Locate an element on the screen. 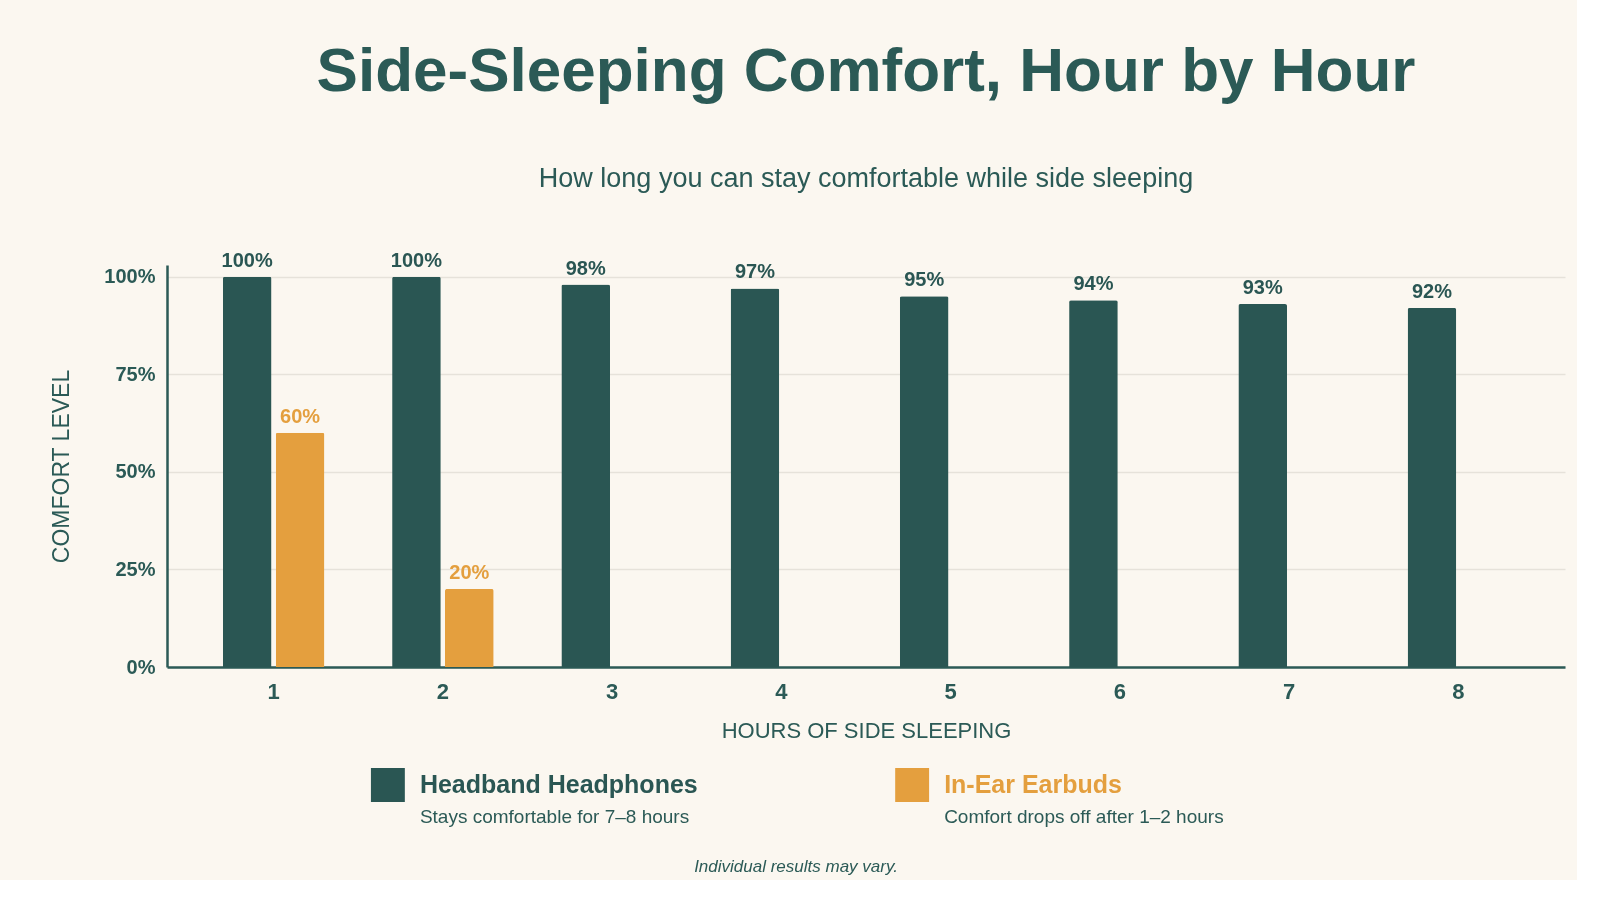  chart-title: Side-Sleeping Comfort, Hour by Hour is located at coordinates (866, 69).